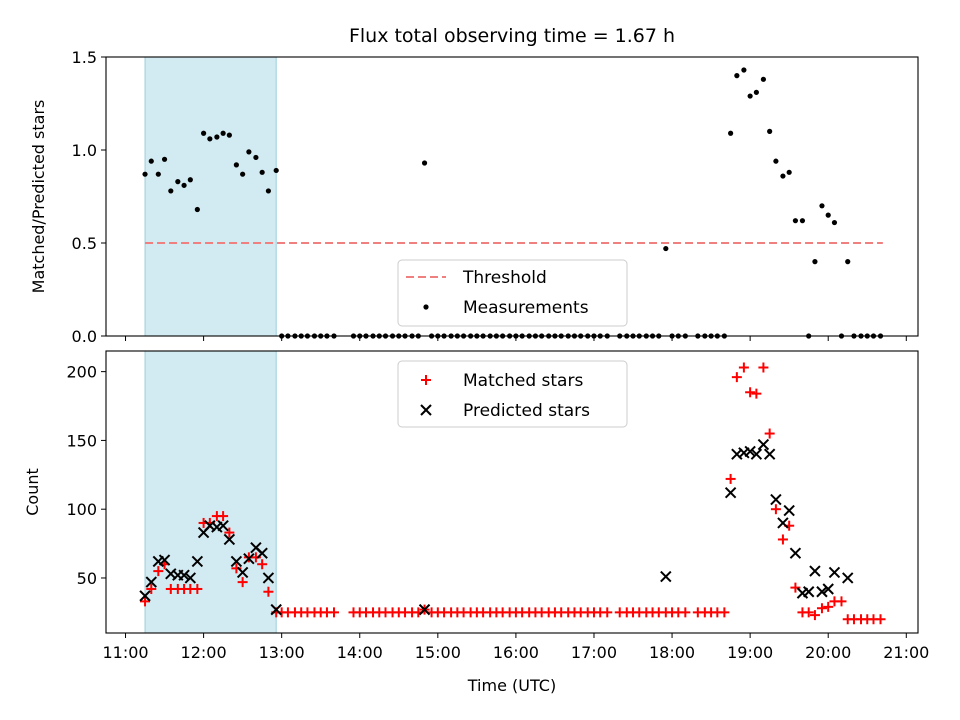 This screenshot has height=720, width=960. I want to click on x-tick-label: 17:00, so click(594, 652).